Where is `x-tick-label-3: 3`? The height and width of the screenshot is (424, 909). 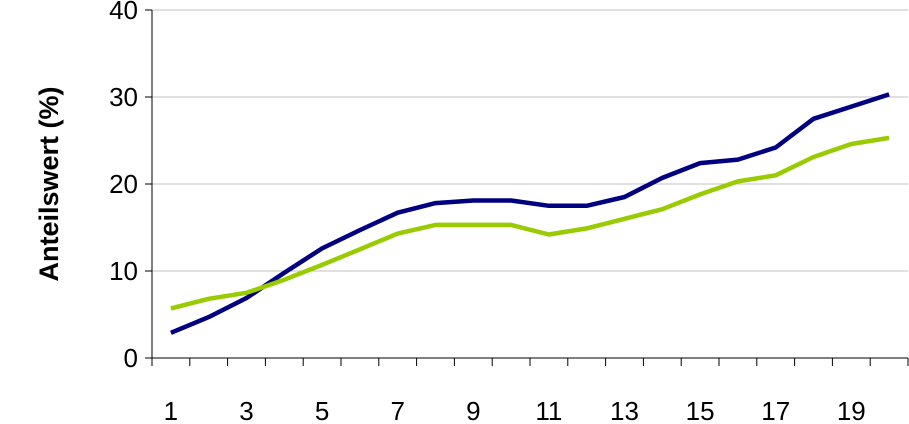
x-tick-label-3: 3 is located at coordinates (246, 410).